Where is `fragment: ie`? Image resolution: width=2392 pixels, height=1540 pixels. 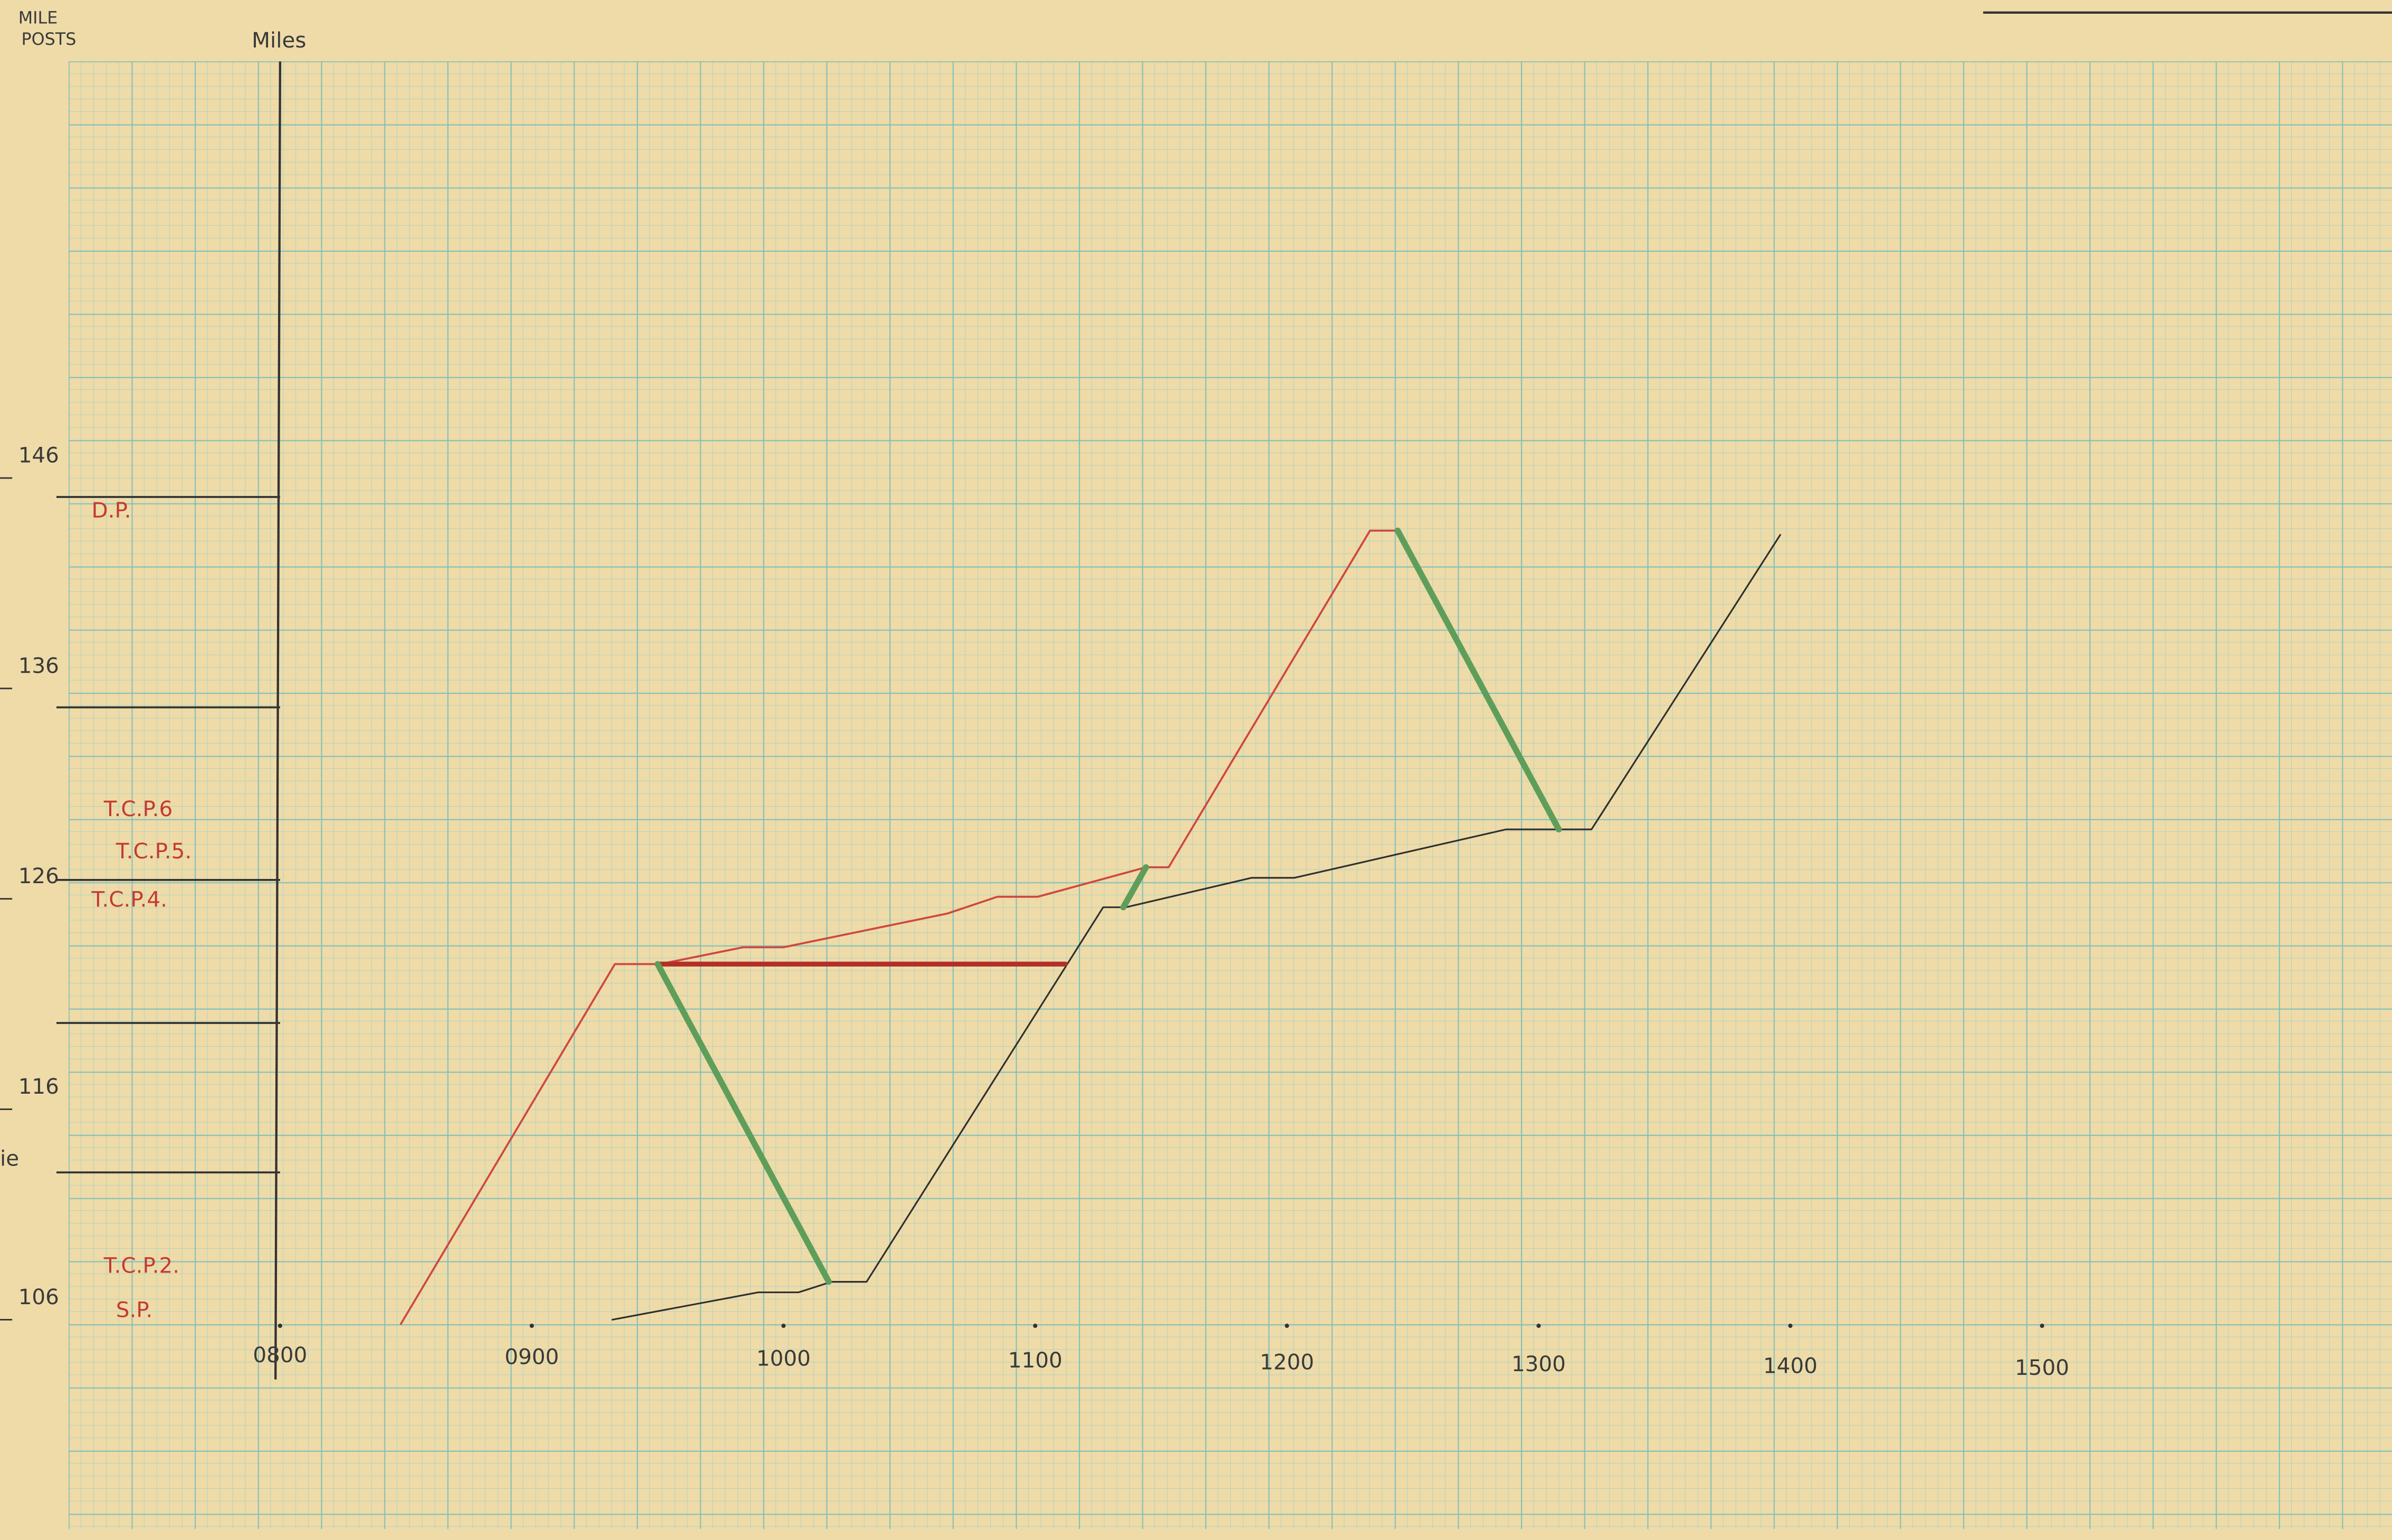
fragment: ie is located at coordinates (9, 1158).